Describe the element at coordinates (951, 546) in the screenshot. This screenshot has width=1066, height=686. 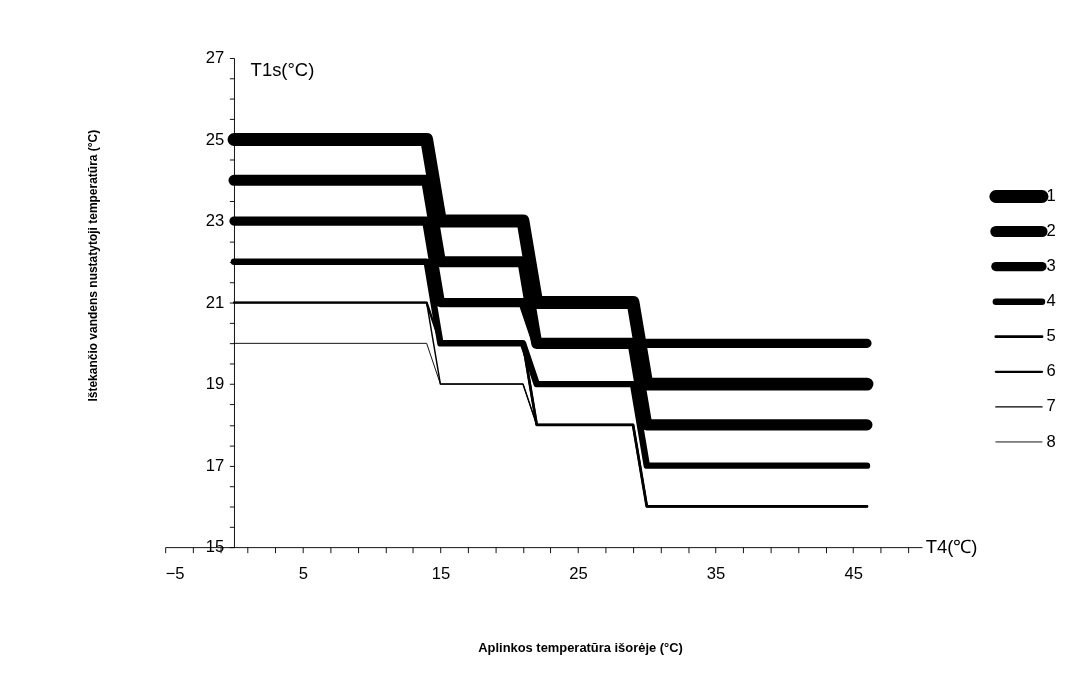
I see `x-axis-title: T4(℃)` at that location.